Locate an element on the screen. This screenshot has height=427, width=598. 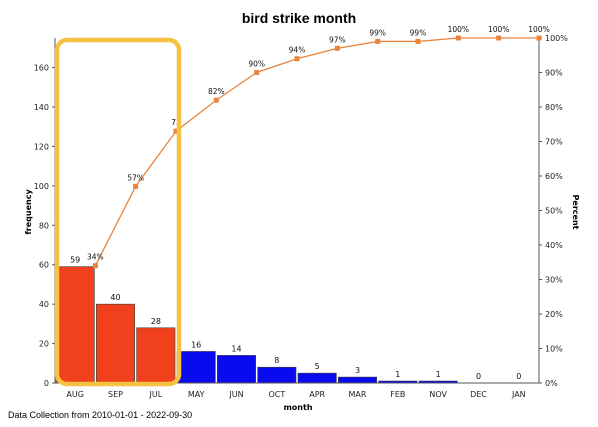
cumulative-percent-label: 90% is located at coordinates (256, 64).